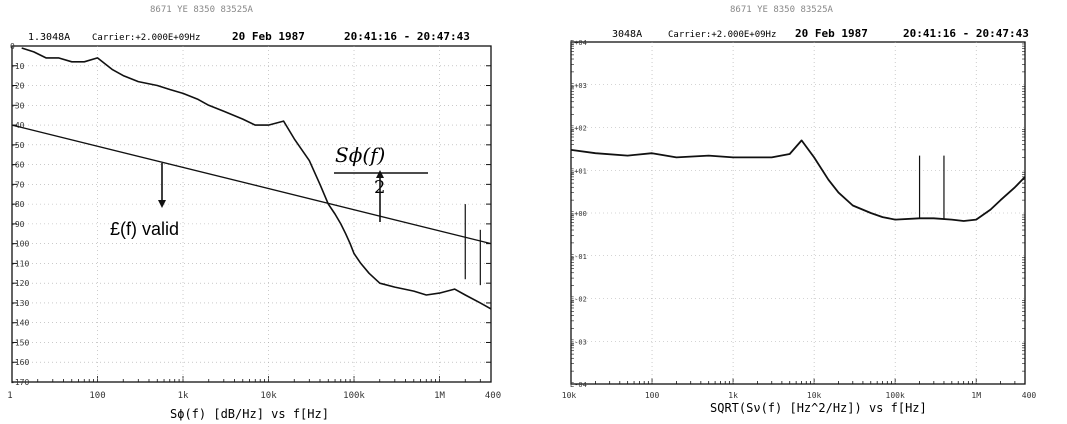  Describe the element at coordinates (652, 395) in the screenshot. I see `right-x-tick-label: 100` at that location.